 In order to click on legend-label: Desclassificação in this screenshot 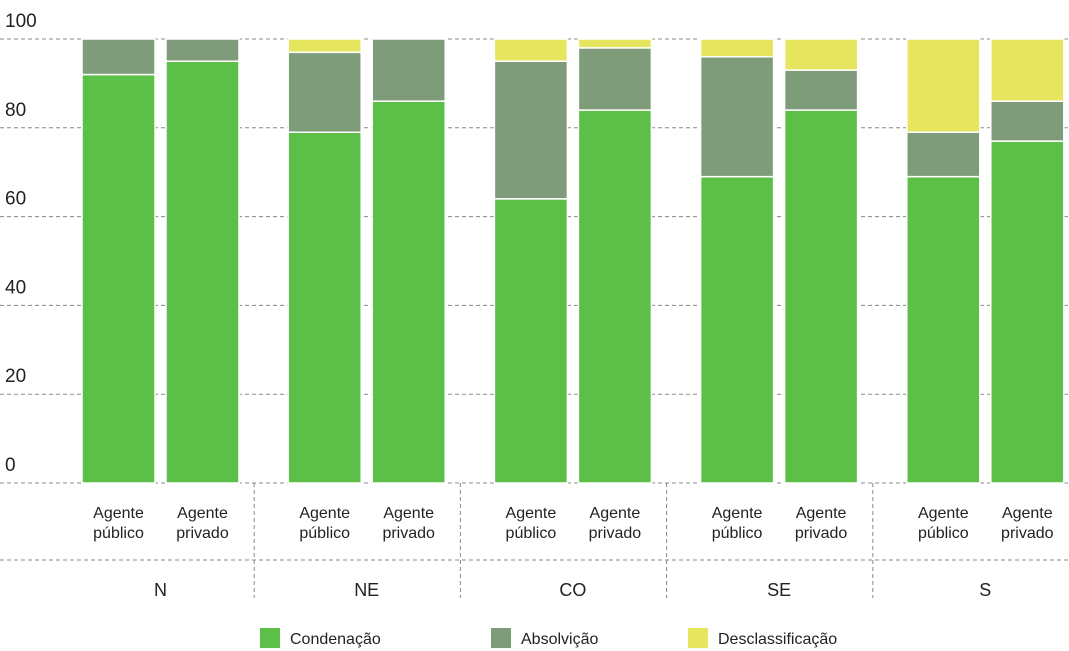, I will do `click(777, 639)`.